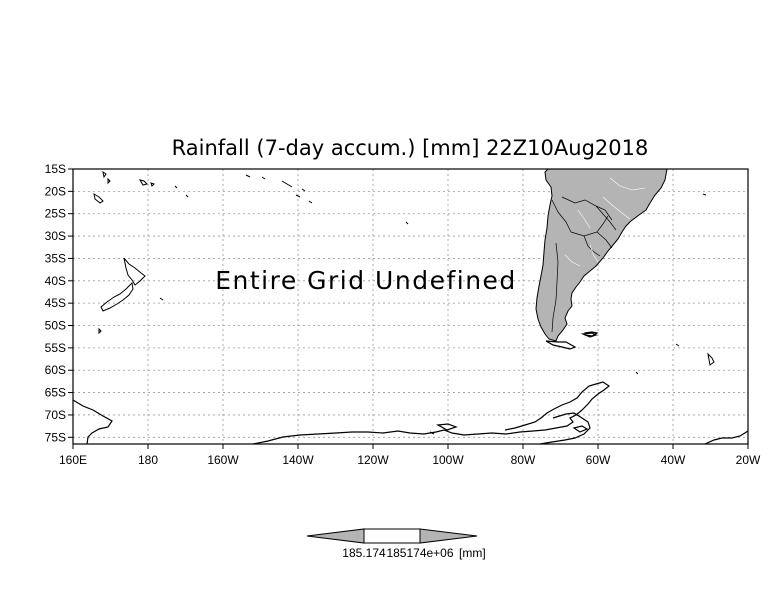 This screenshot has width=784, height=612. Describe the element at coordinates (55, 393) in the screenshot. I see `y-tick-label: 65S` at that location.